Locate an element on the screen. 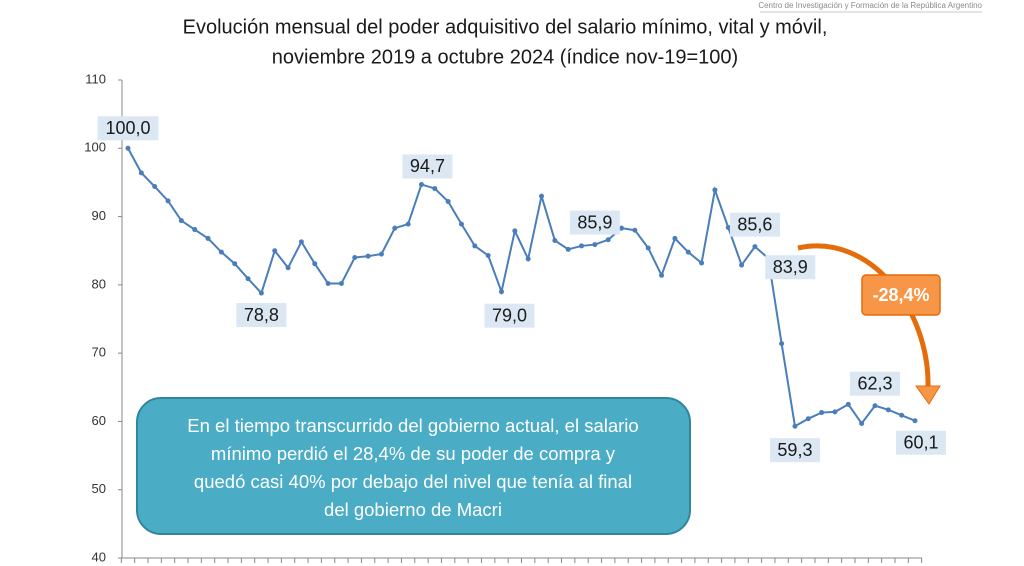 Image resolution: width=1024 pixels, height=566 pixels. value-label: 79,0 is located at coordinates (509, 315).